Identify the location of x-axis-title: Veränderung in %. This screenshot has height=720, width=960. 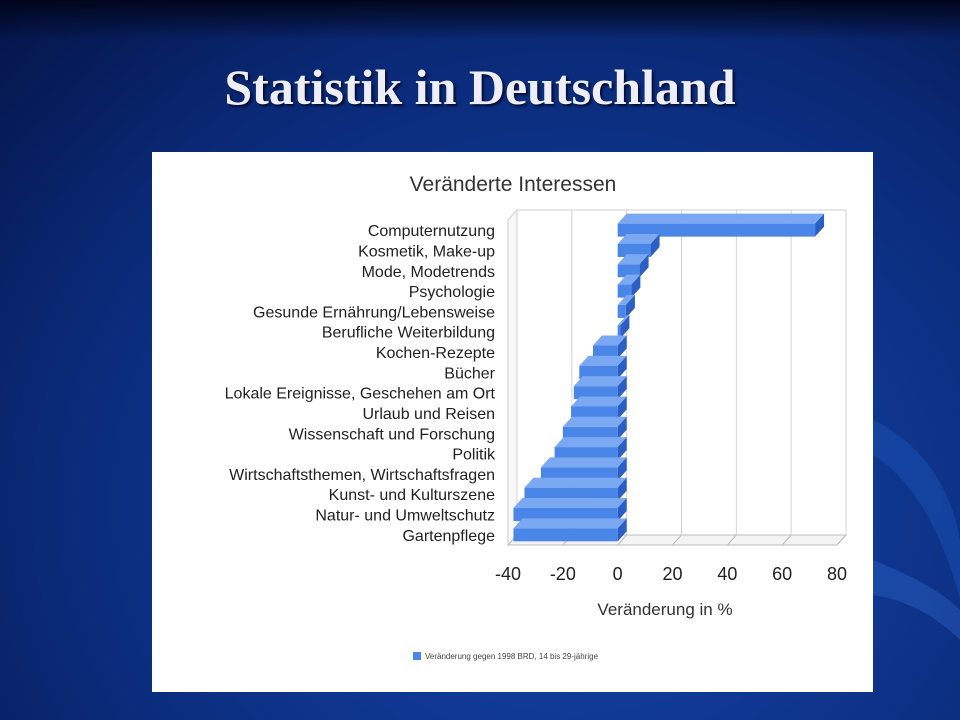
(664, 609).